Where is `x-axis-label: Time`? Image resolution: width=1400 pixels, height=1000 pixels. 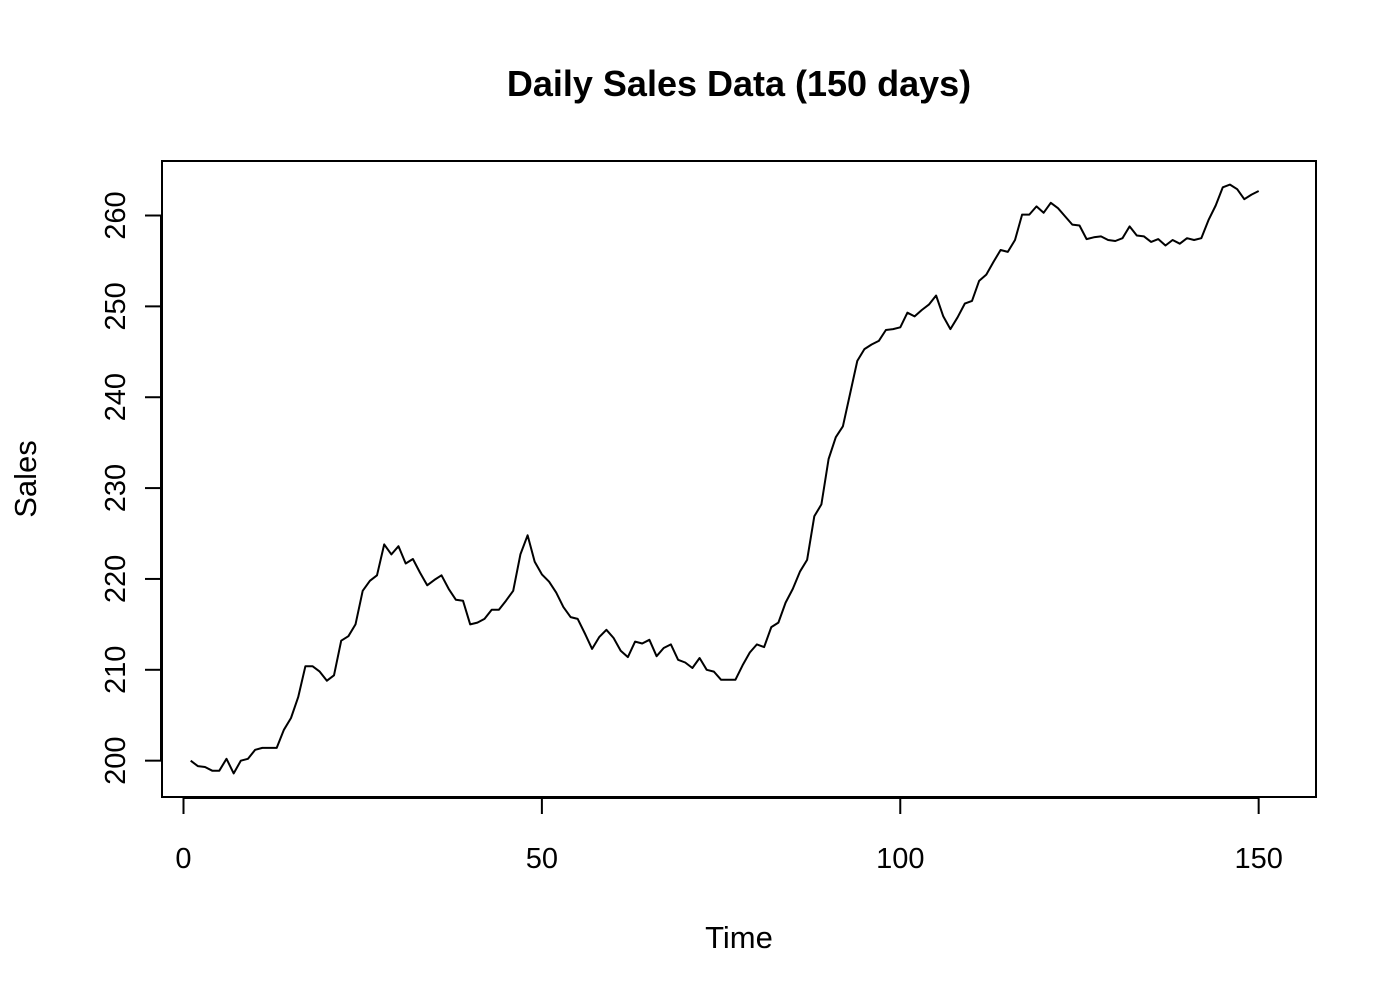 x-axis-label: Time is located at coordinates (739, 937).